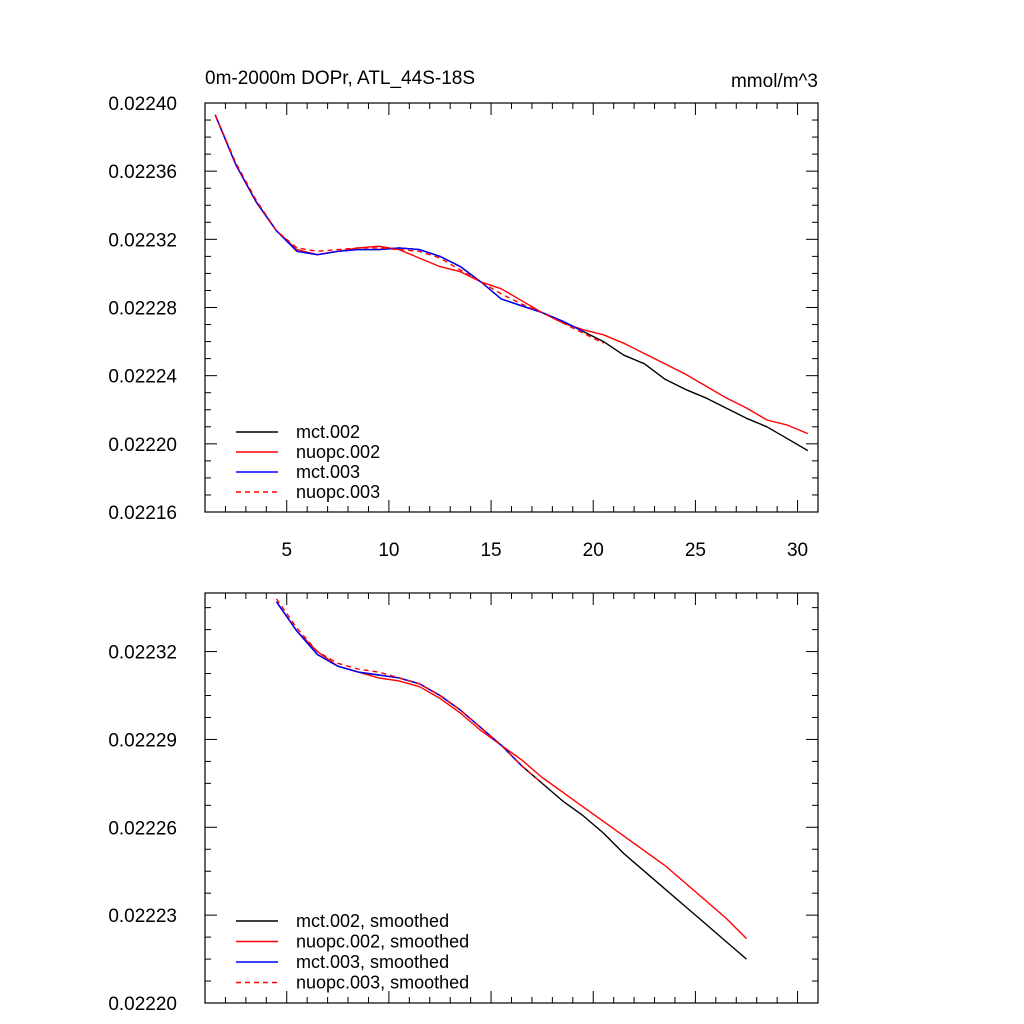  What do you see at coordinates (328, 472) in the screenshot?
I see `legend-label: mct.003` at bounding box center [328, 472].